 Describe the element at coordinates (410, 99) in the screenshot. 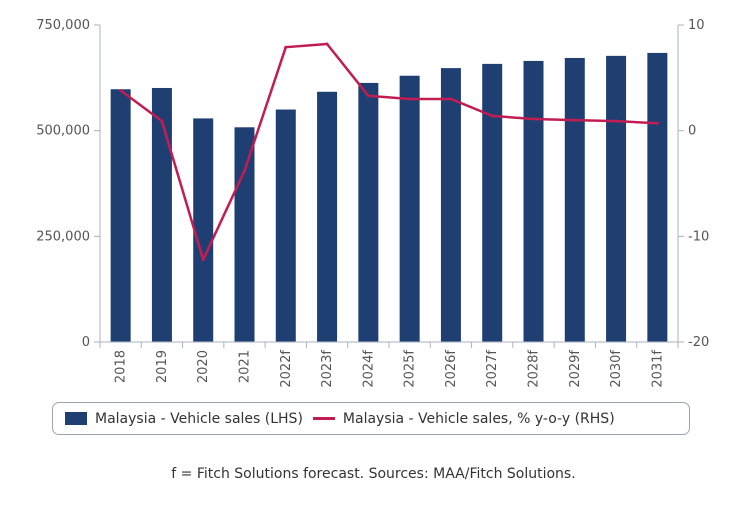

I see `line-point-2025f` at that location.